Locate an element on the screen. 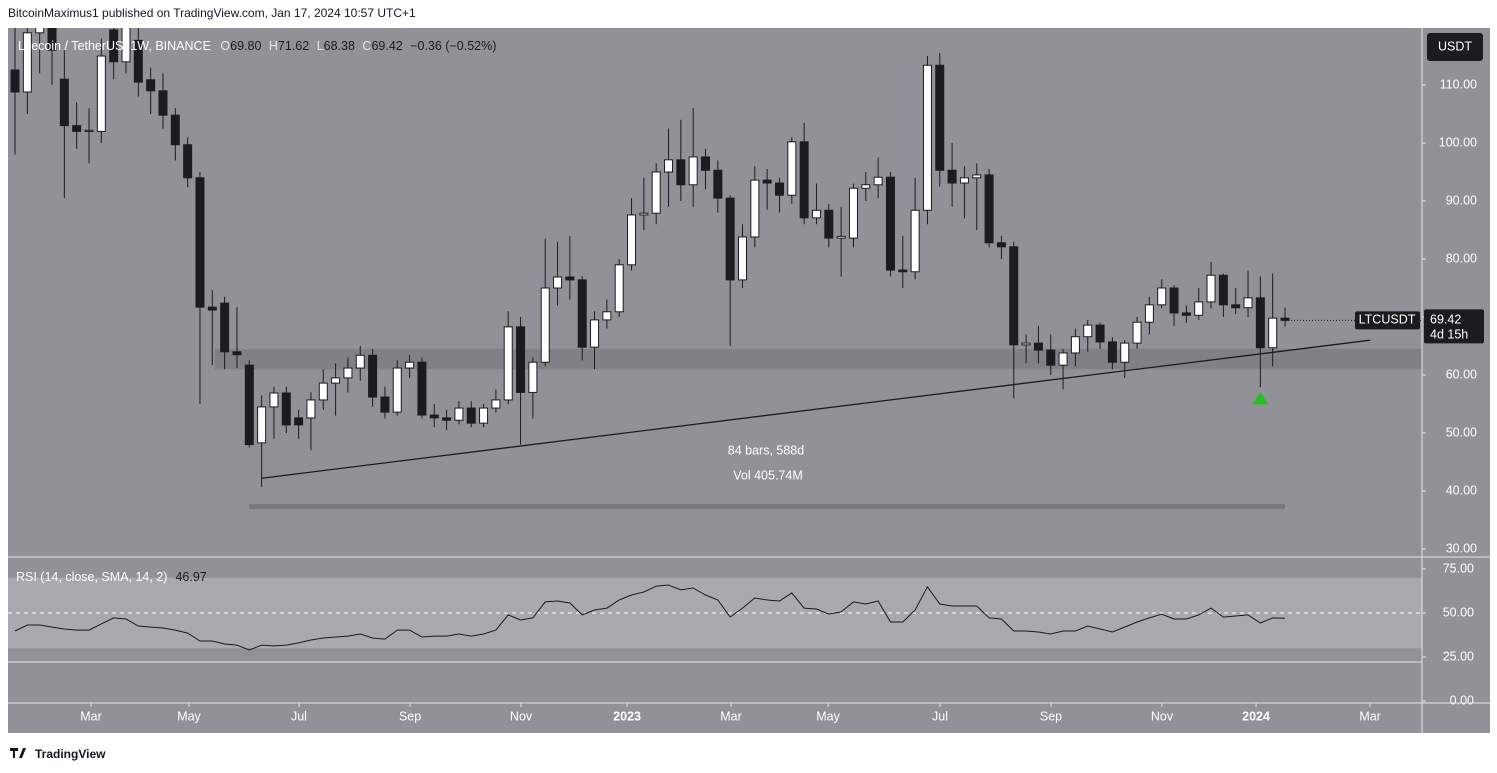 The width and height of the screenshot is (1497, 773). rsi-tick-label: 50.00 is located at coordinates (1458, 612).